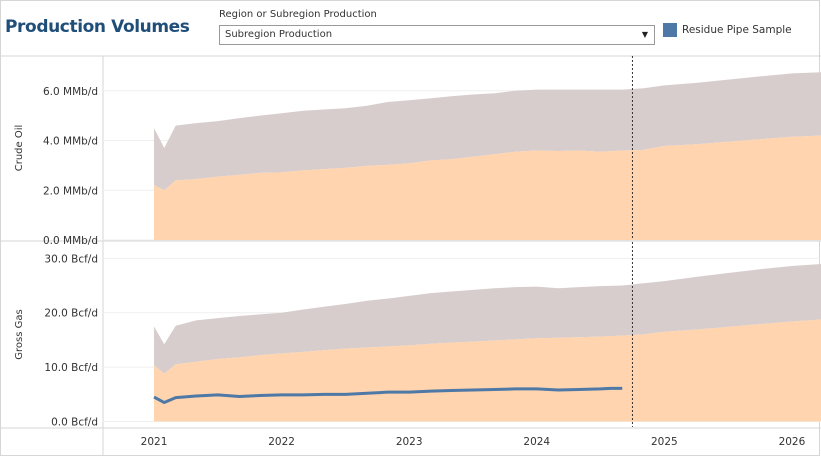  I want to click on crude-oil-ytick-label: 2.0 MMb/d, so click(70, 191).